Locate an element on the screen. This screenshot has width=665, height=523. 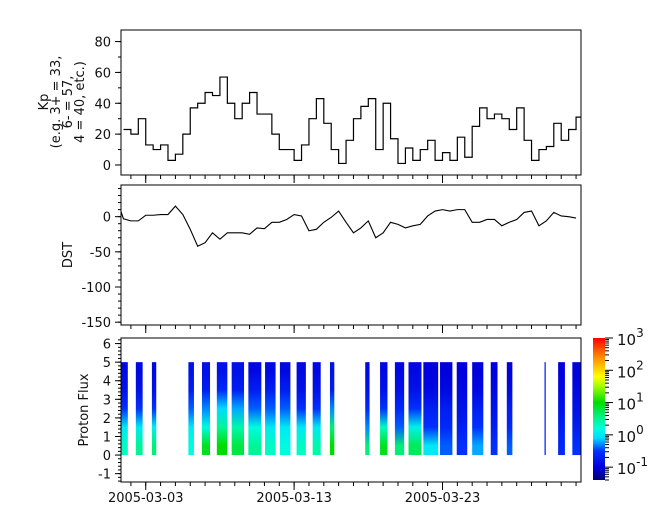
y-tick-label: 6 is located at coordinates (107, 345).